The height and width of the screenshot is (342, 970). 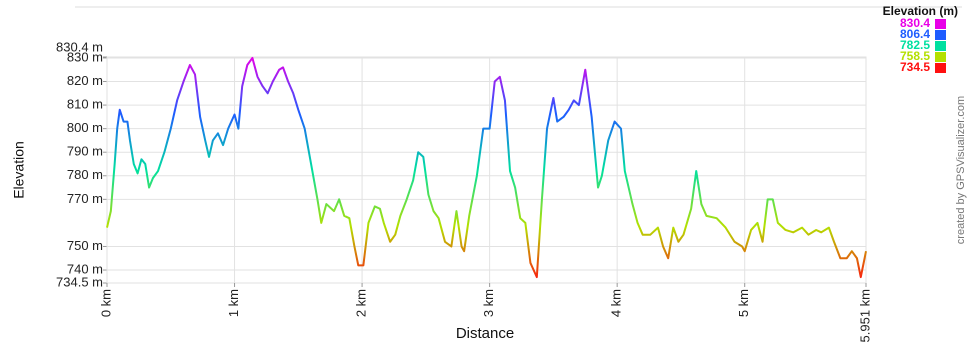 What do you see at coordinates (864, 315) in the screenshot?
I see `x-tick-label: 5.951 km` at bounding box center [864, 315].